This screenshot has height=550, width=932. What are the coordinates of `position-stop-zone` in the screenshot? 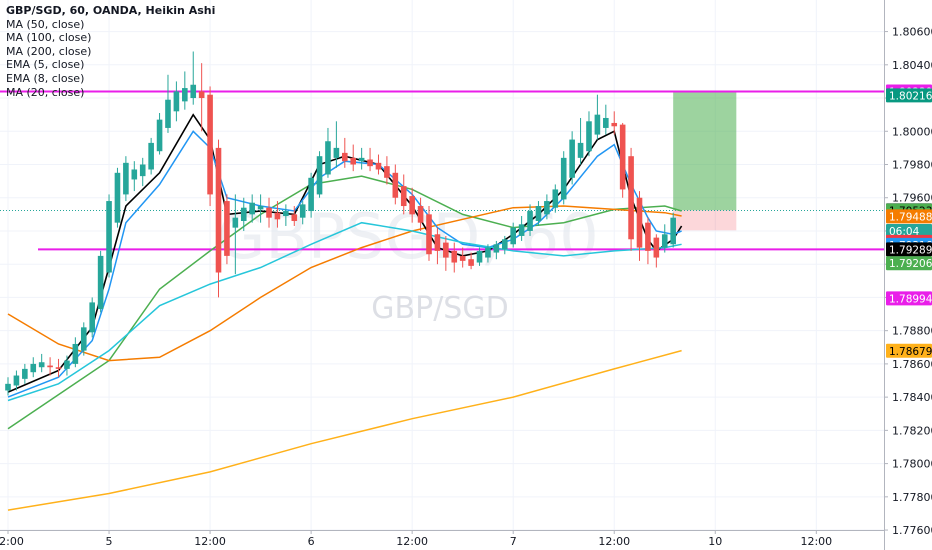 It's located at (705, 220).